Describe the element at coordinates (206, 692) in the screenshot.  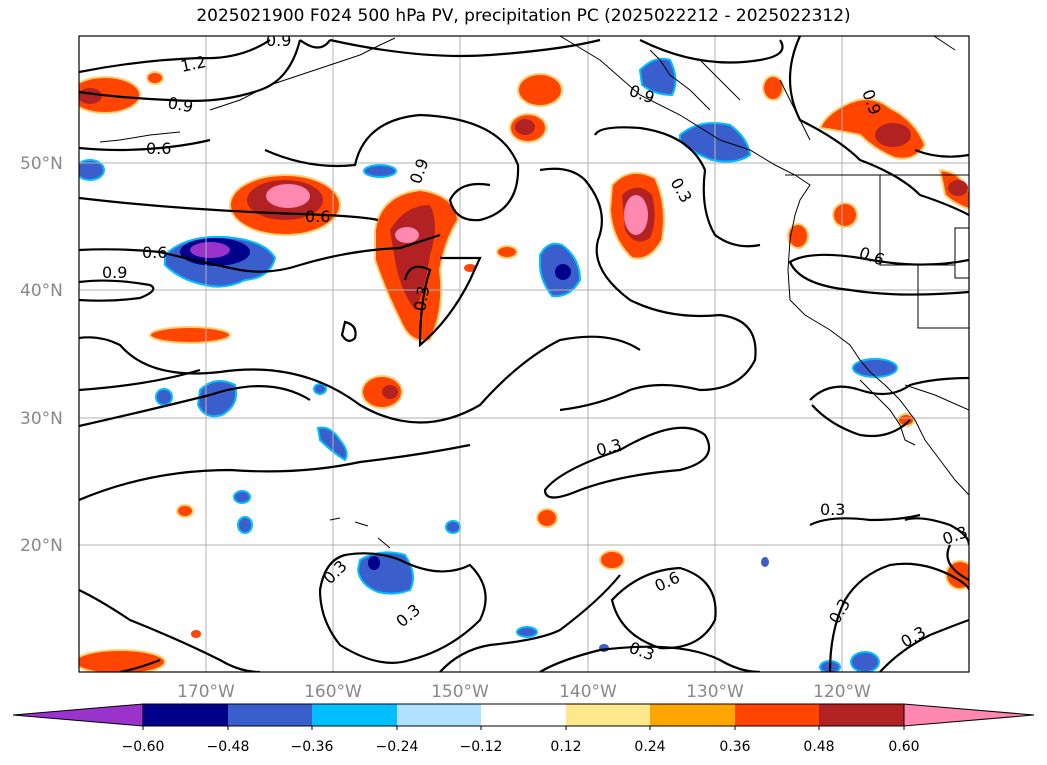
I see `lon-label: 170°W` at that location.